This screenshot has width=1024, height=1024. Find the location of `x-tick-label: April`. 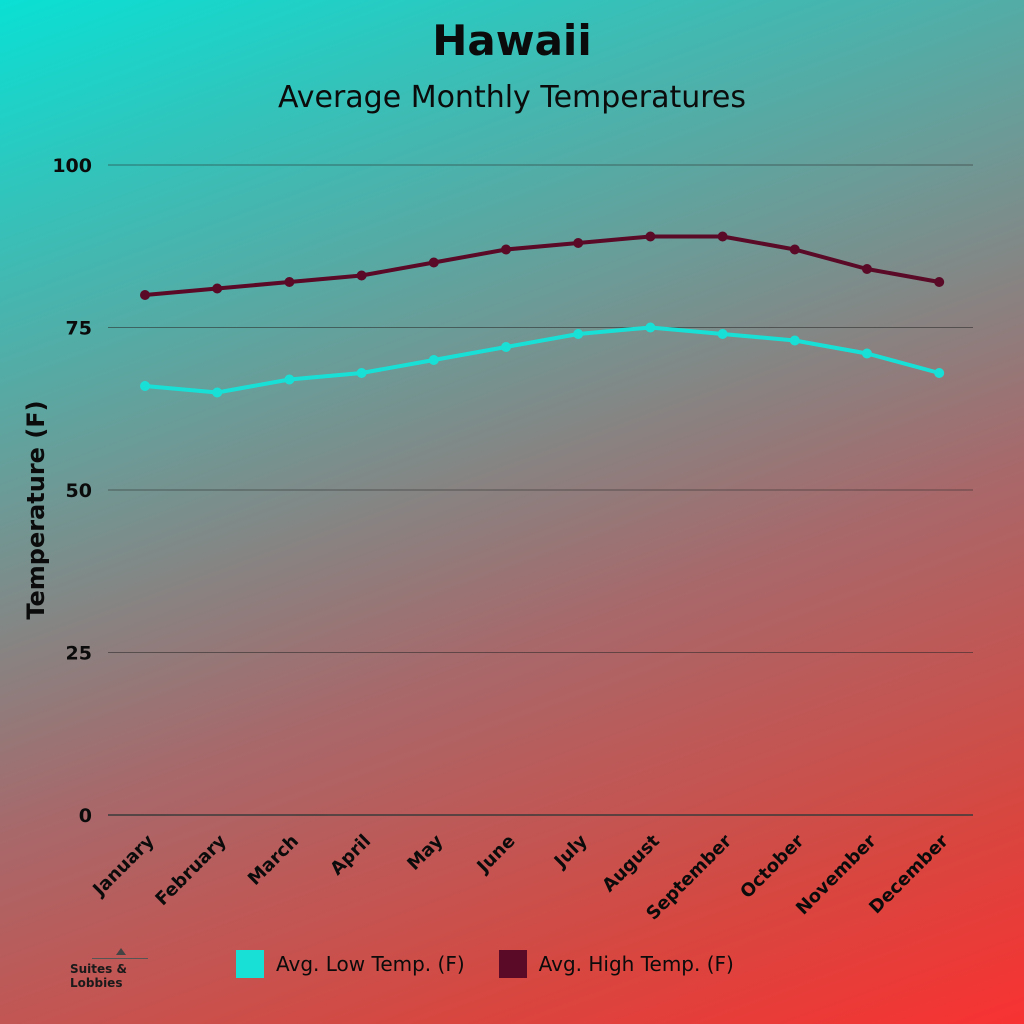

x-tick-label: April is located at coordinates (350, 855).